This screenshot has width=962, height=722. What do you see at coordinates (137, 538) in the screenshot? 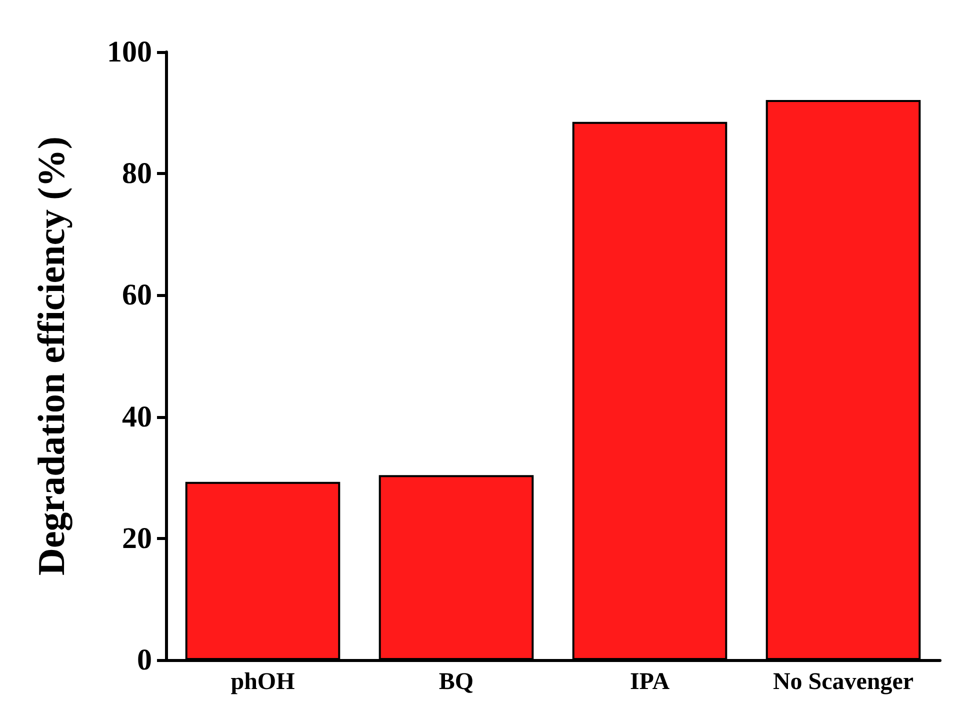
I see `y-tick-label: 20` at bounding box center [137, 538].